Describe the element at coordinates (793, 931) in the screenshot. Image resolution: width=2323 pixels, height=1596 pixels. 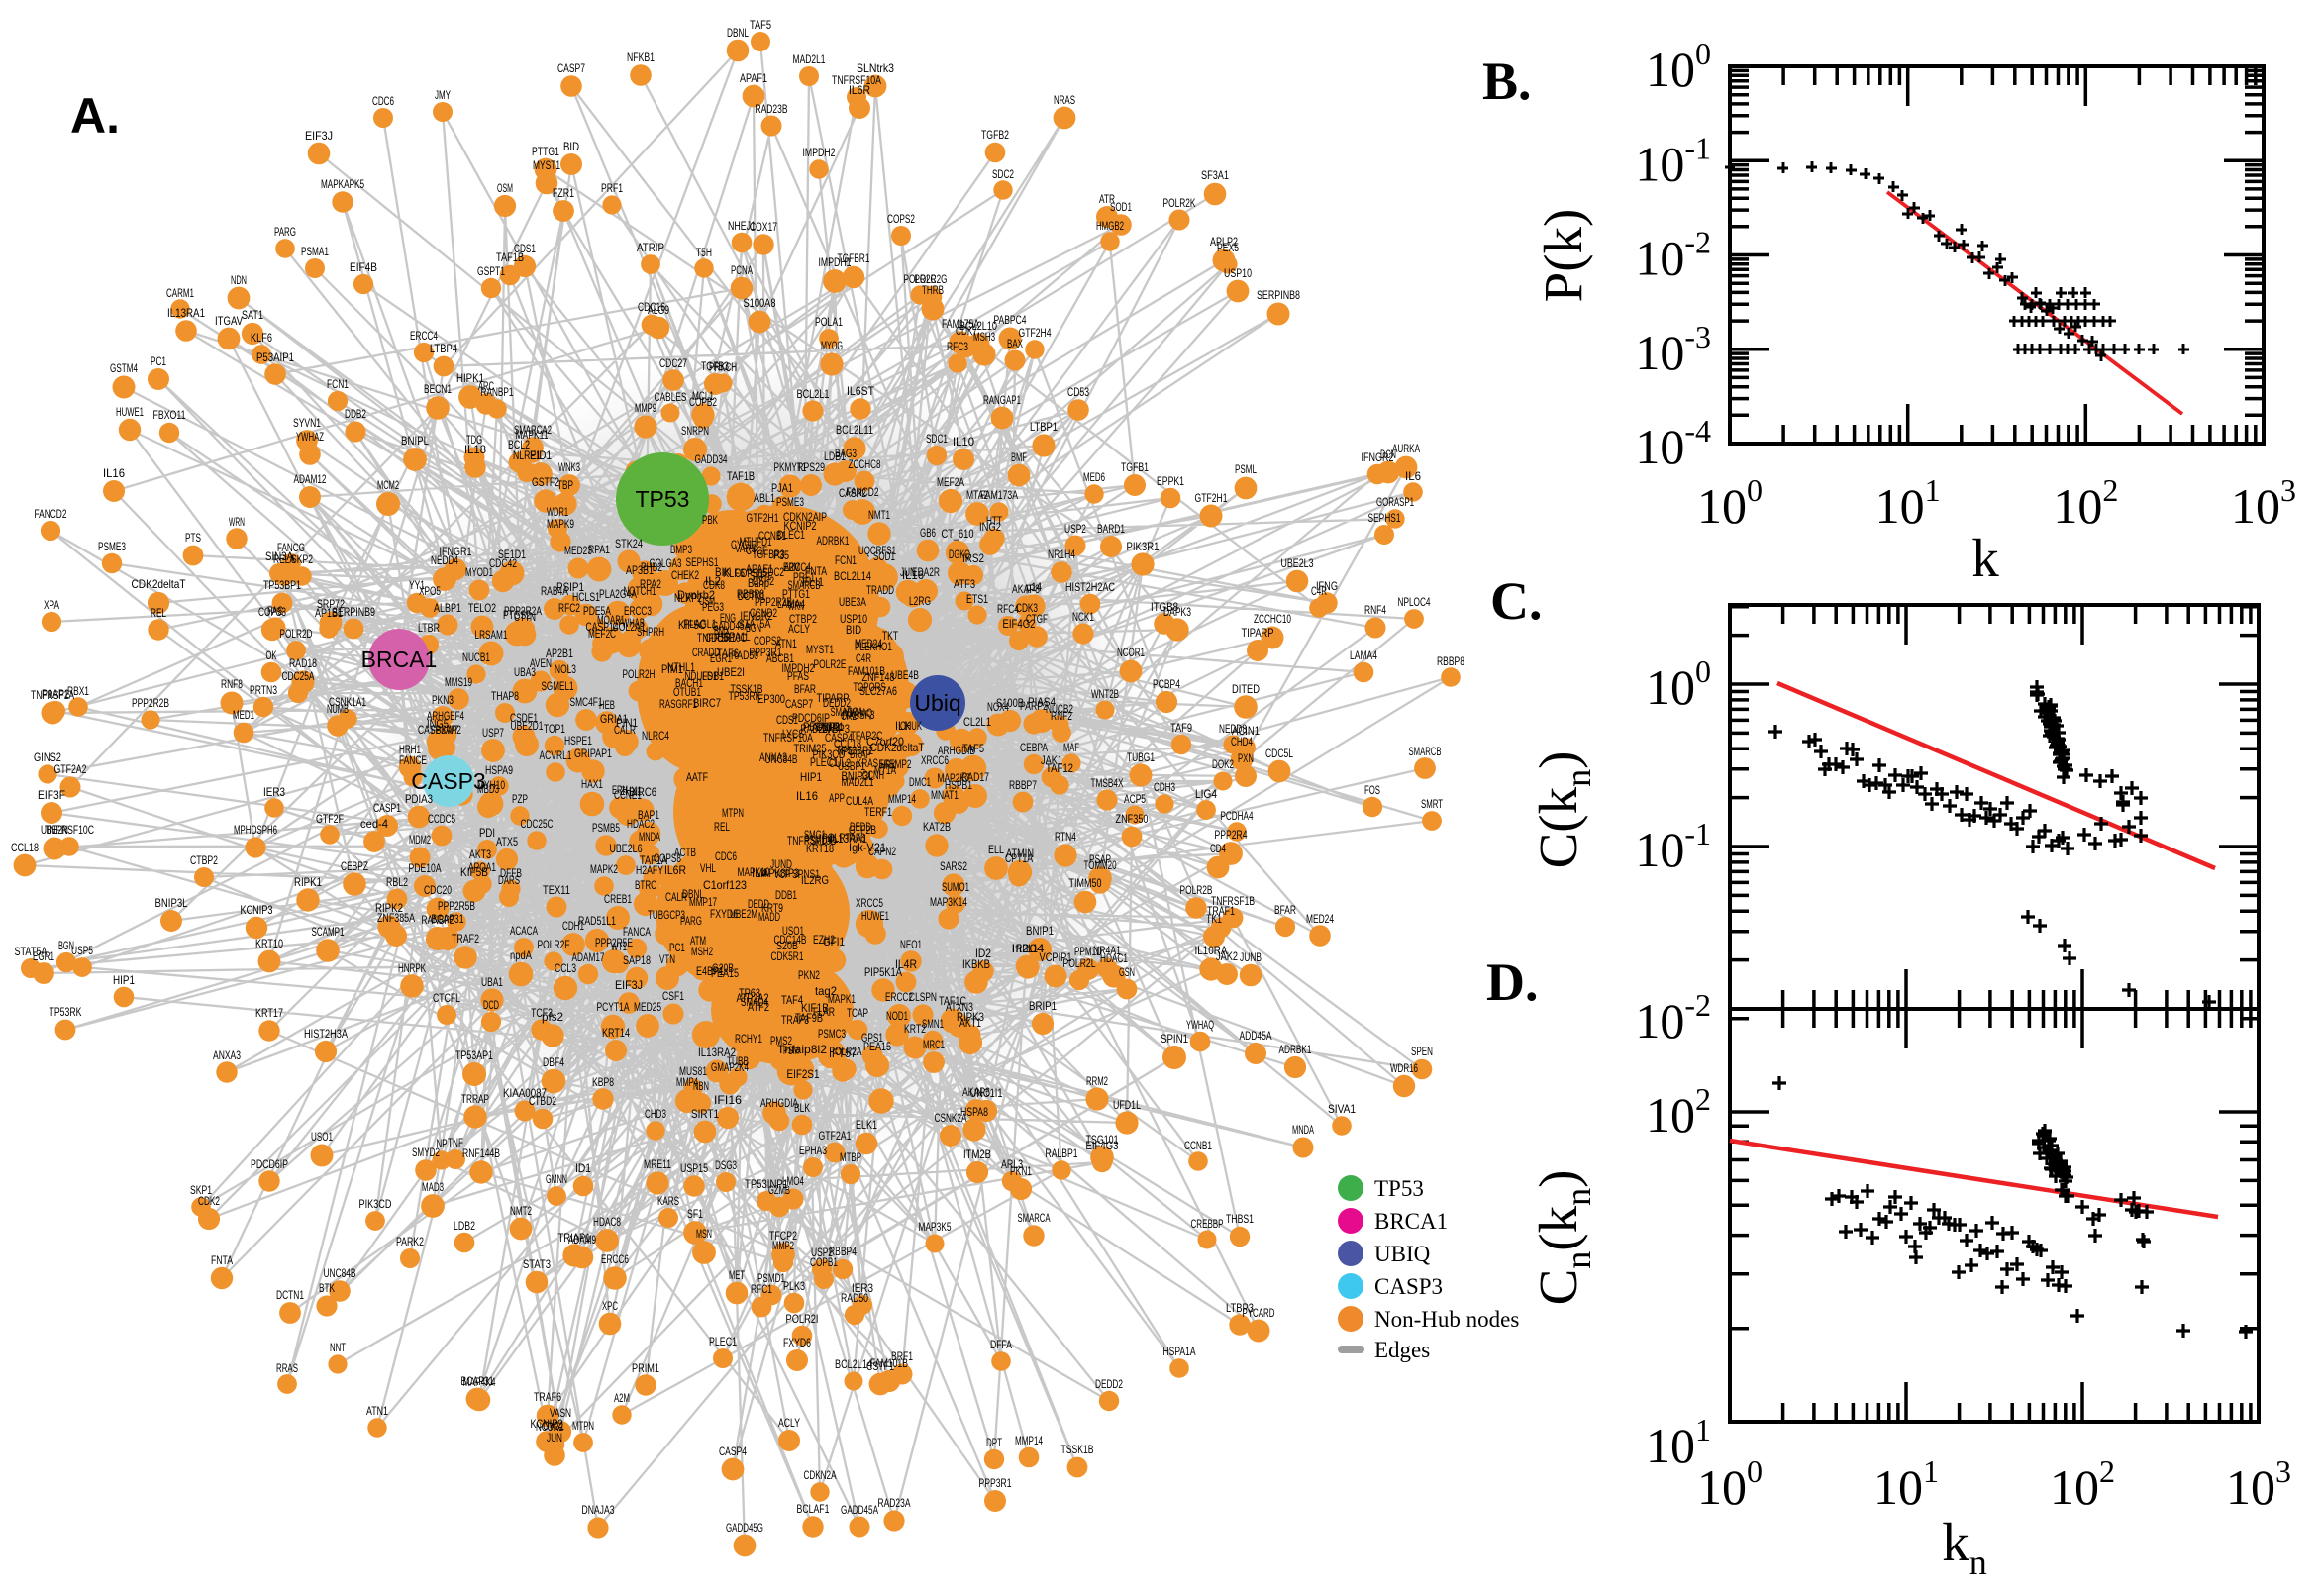
I see `svg-text: USO1` at that location.